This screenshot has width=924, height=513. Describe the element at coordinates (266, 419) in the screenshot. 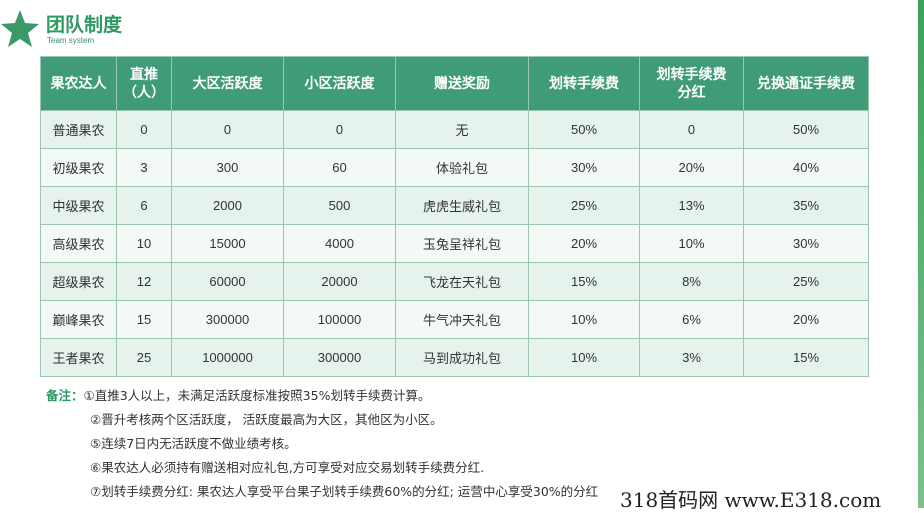

I see `note-item: ②晋升考核两个区活跃度， 活跃度最高为大区，其他区为小区。` at that location.